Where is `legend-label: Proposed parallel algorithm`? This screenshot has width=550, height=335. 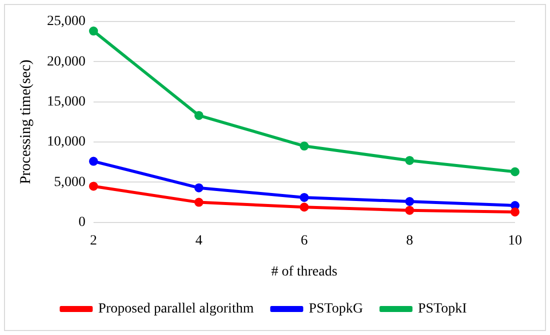 legend-label: Proposed parallel algorithm is located at coordinates (176, 309).